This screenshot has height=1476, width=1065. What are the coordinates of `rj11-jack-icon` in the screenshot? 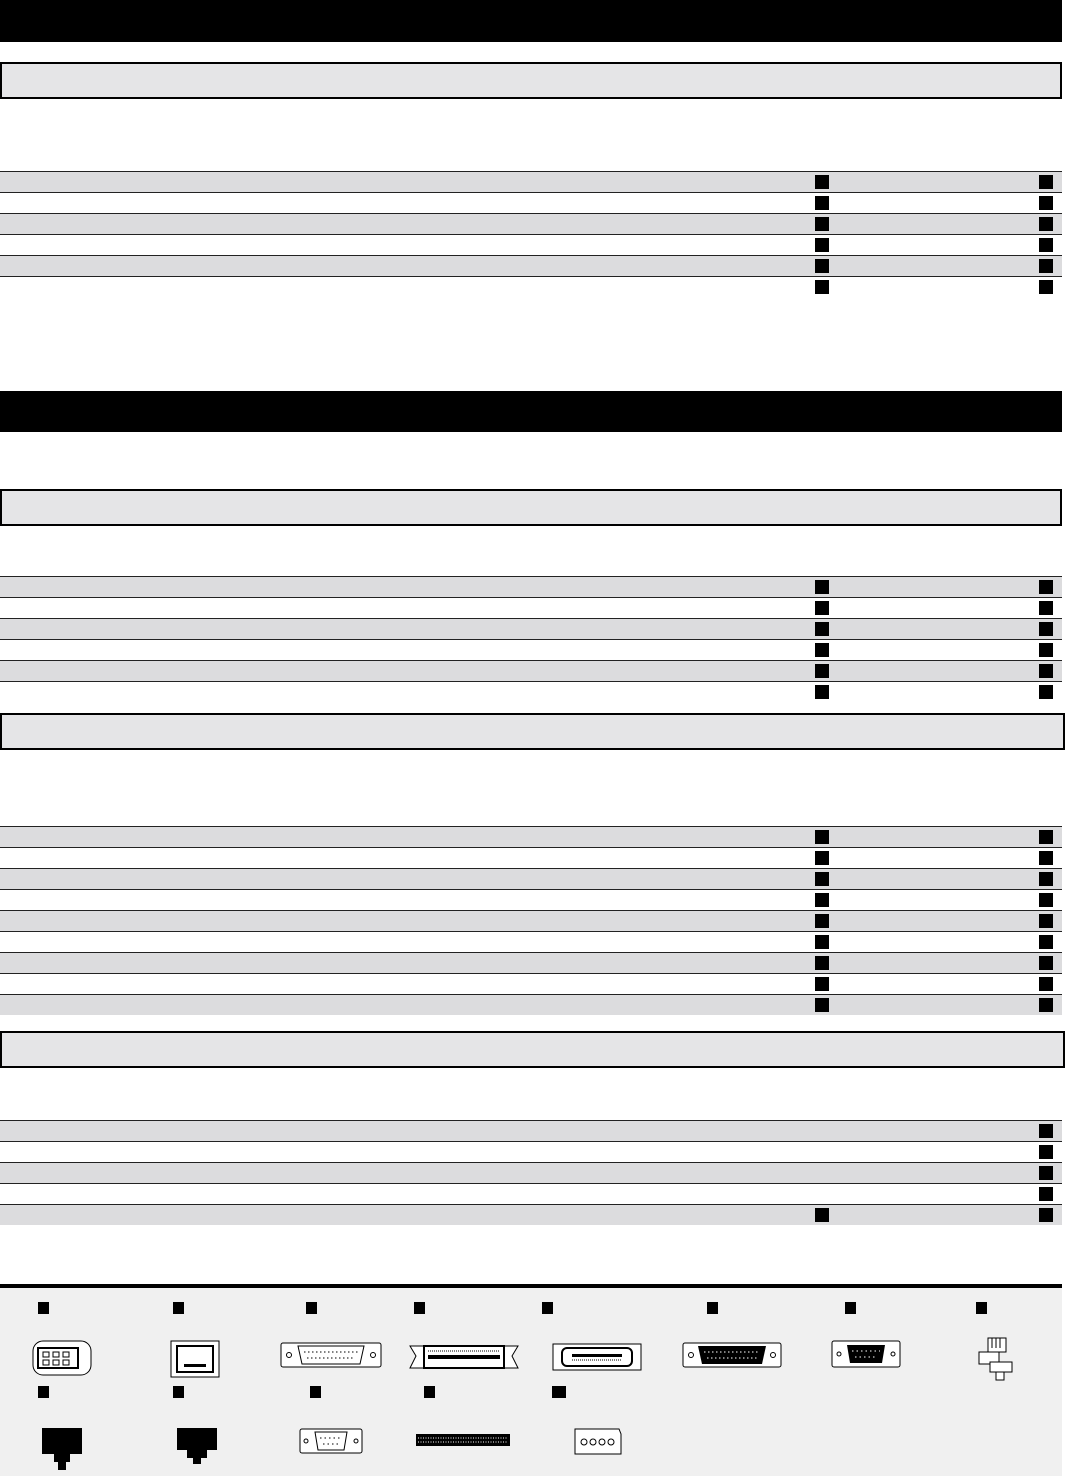 It's located at (197, 1446).